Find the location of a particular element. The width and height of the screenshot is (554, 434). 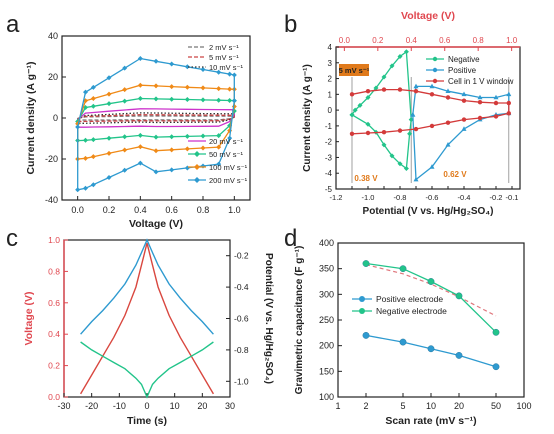

d-legend-label: Negative electrode is located at coordinates (411, 311).